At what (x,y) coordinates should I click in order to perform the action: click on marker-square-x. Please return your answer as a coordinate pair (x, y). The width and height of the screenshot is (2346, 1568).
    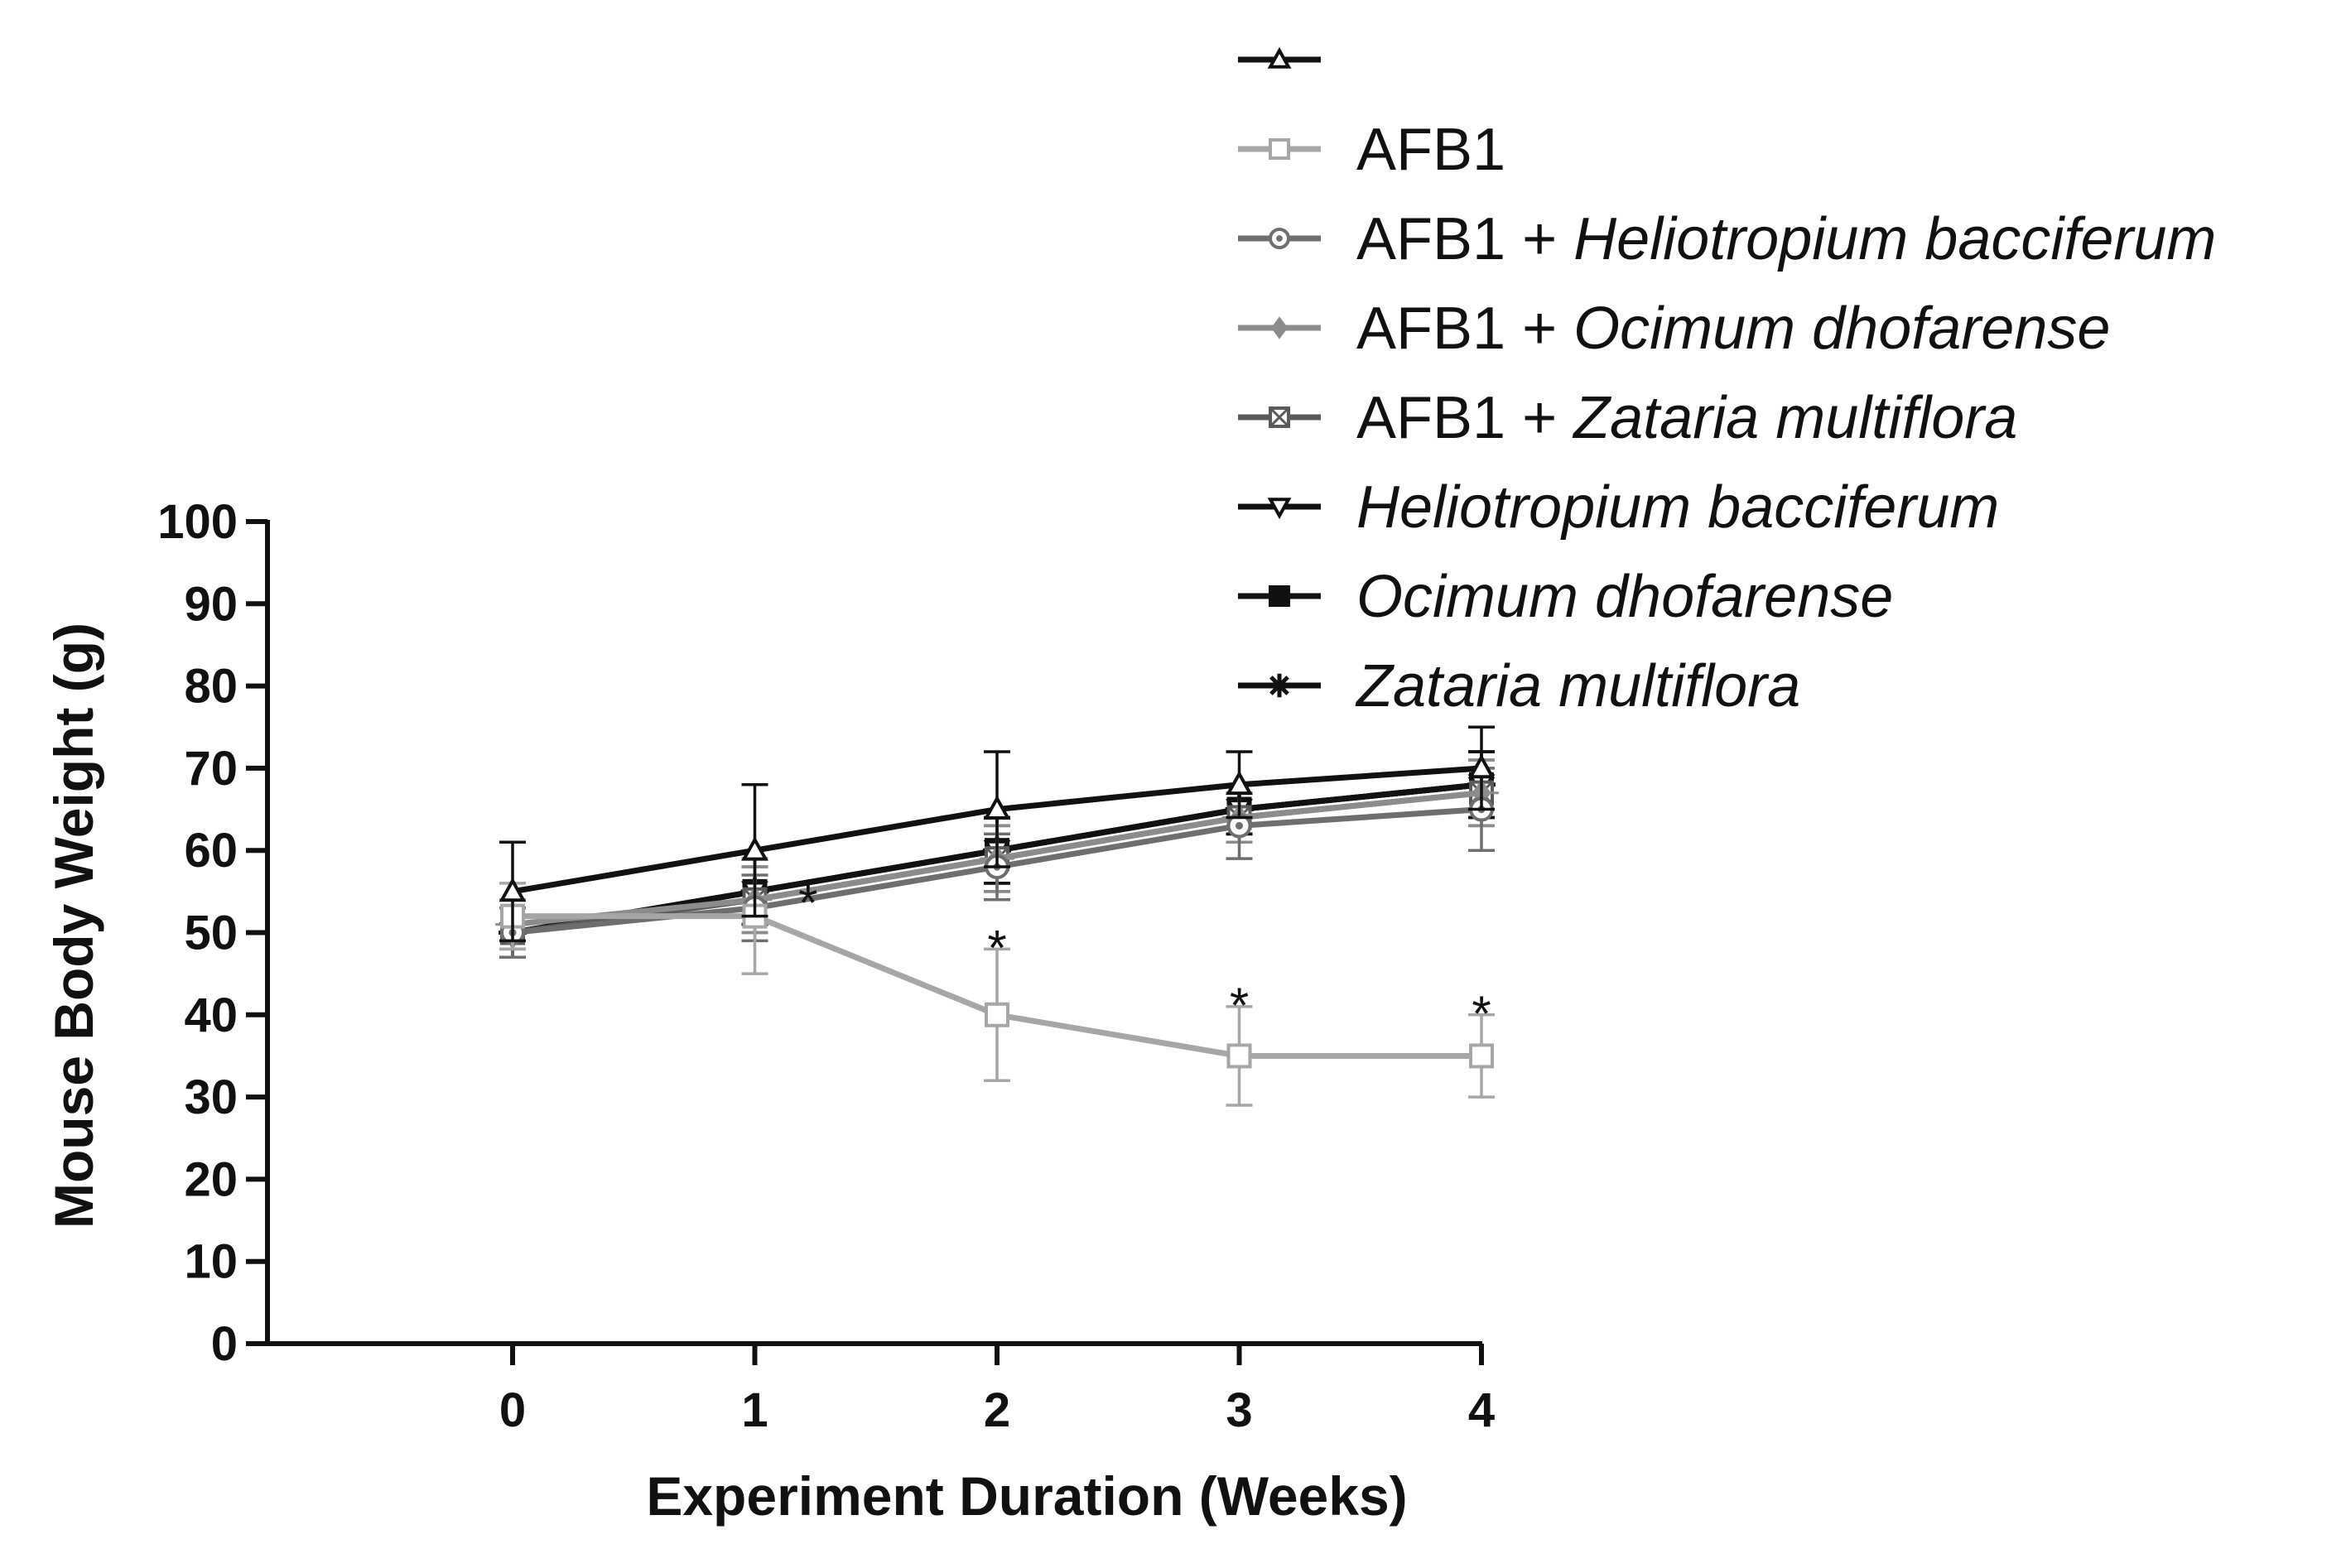
    Looking at the image, I should click on (1279, 417).